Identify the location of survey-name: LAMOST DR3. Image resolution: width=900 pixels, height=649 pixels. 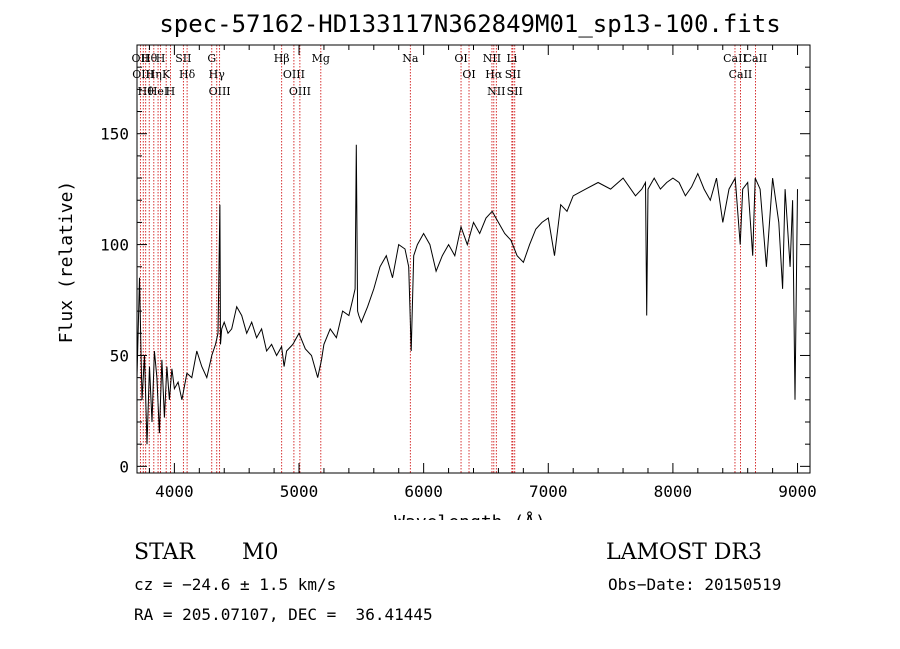
(684, 552).